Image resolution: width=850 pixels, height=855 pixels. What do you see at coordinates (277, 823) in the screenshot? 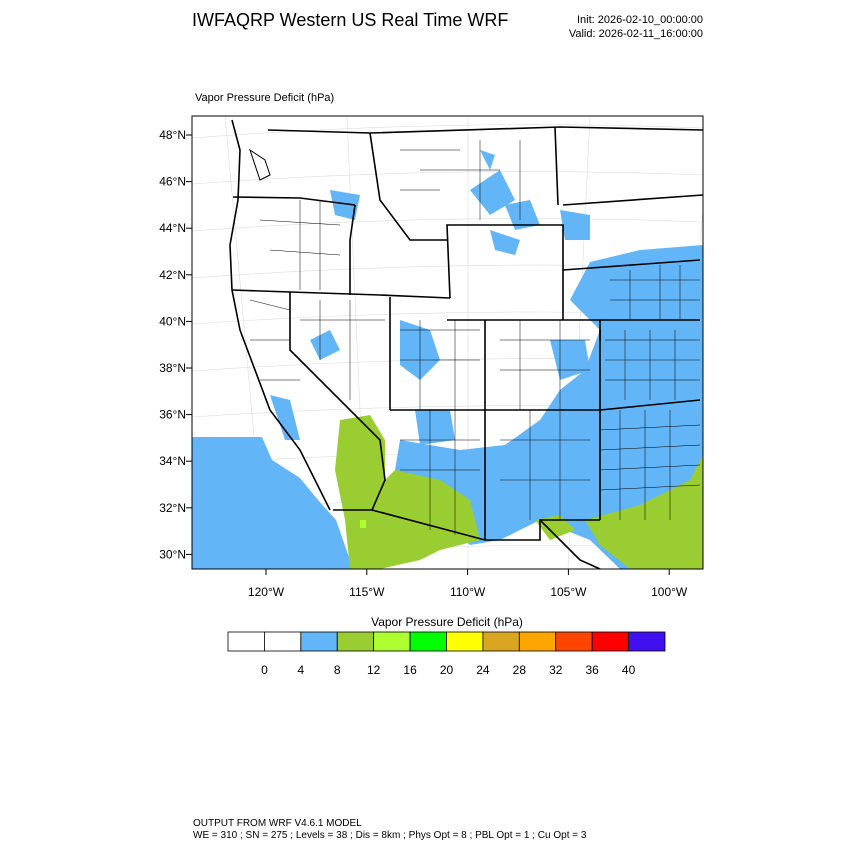
I see `footer-line: OUTPUT FROM WRF V4.6.1 MODEL` at bounding box center [277, 823].